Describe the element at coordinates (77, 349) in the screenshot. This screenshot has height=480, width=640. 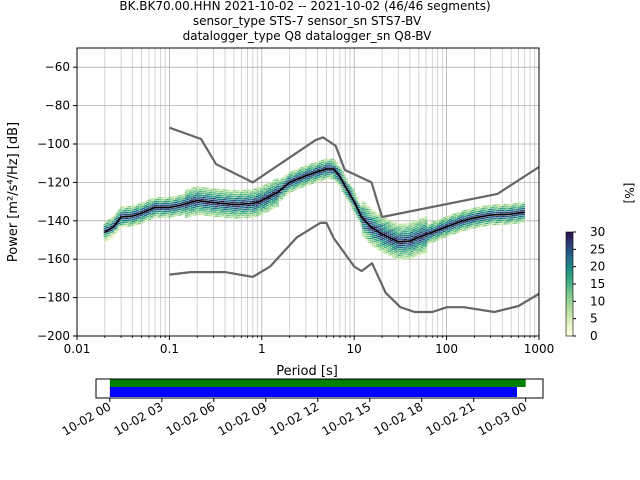
I see `x-tick-label: 0.01` at that location.